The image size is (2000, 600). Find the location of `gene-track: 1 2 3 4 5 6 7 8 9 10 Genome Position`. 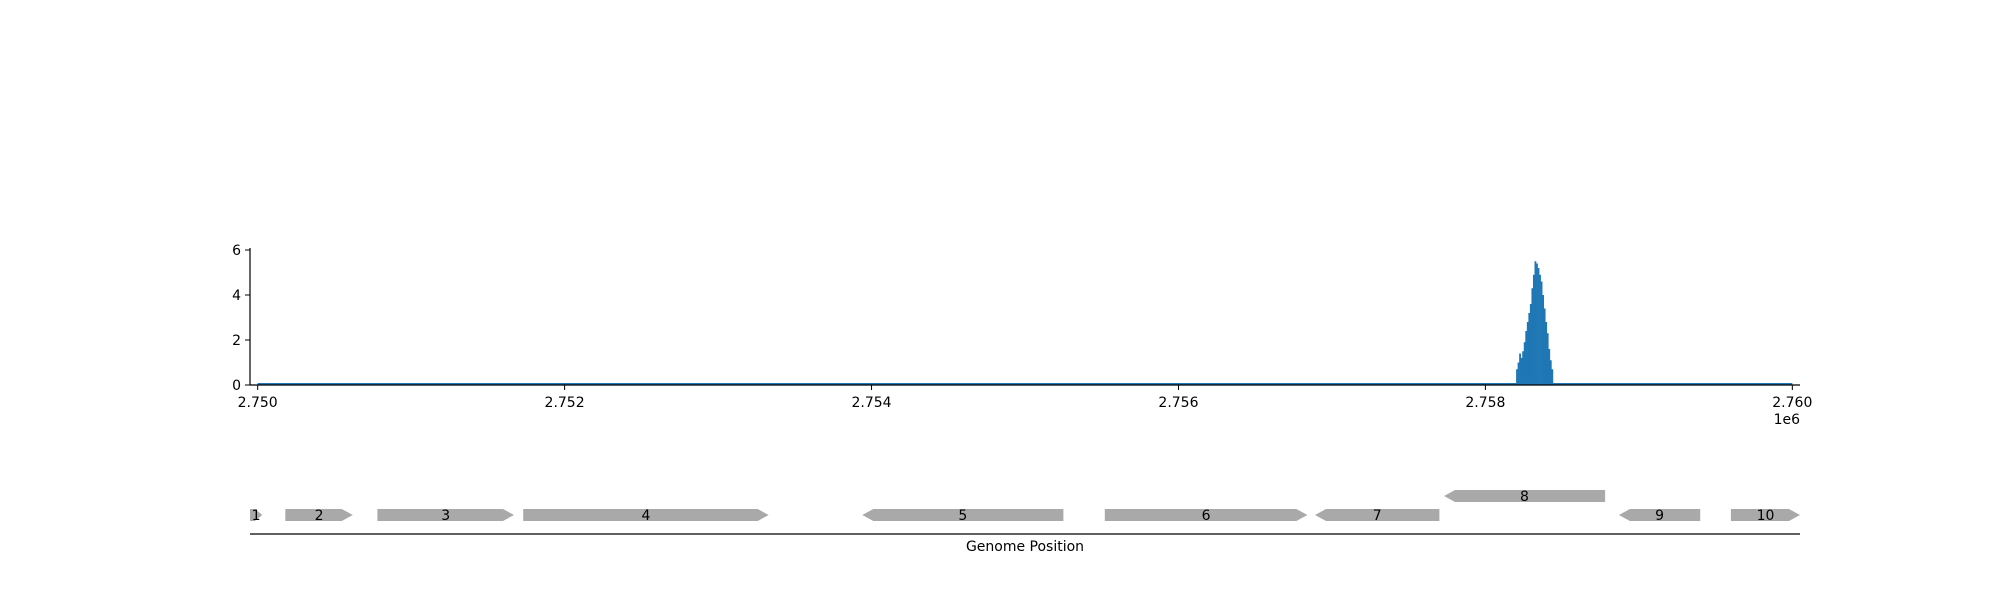

gene-track: 1 2 3 4 5 6 7 8 9 10 Genome Position is located at coordinates (1025, 522).